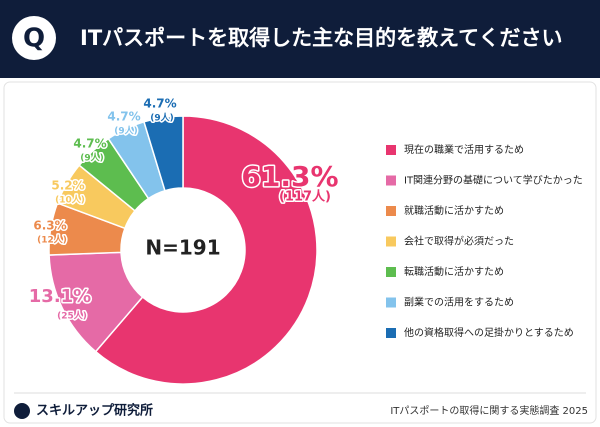 The width and height of the screenshot is (600, 427). Describe the element at coordinates (459, 302) in the screenshot. I see `legend-label: 副業での活用をするため` at that location.